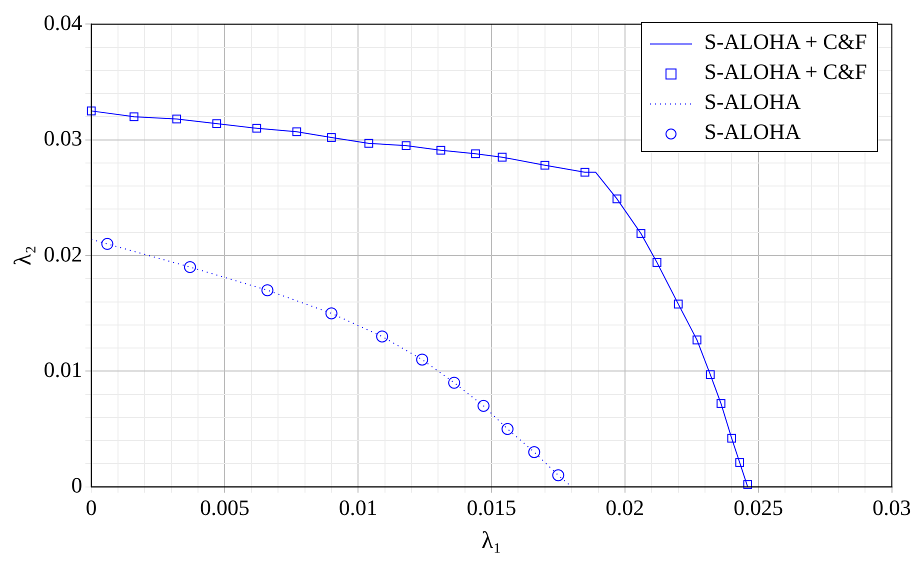 The image size is (922, 566). I want to click on y-tick-label: 0.01, so click(63, 369).